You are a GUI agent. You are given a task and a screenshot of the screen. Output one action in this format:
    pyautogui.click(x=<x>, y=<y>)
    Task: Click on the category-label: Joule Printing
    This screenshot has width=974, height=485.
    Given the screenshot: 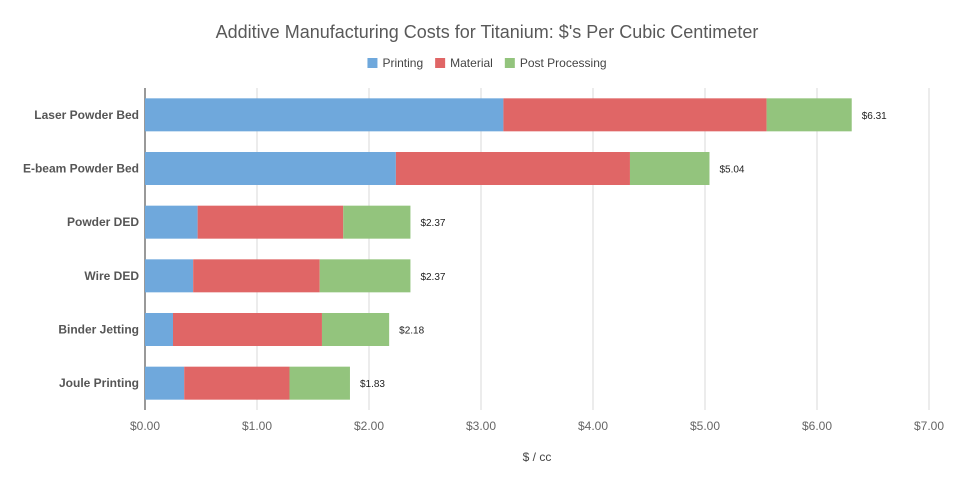 What is the action you would take?
    pyautogui.click(x=99, y=383)
    